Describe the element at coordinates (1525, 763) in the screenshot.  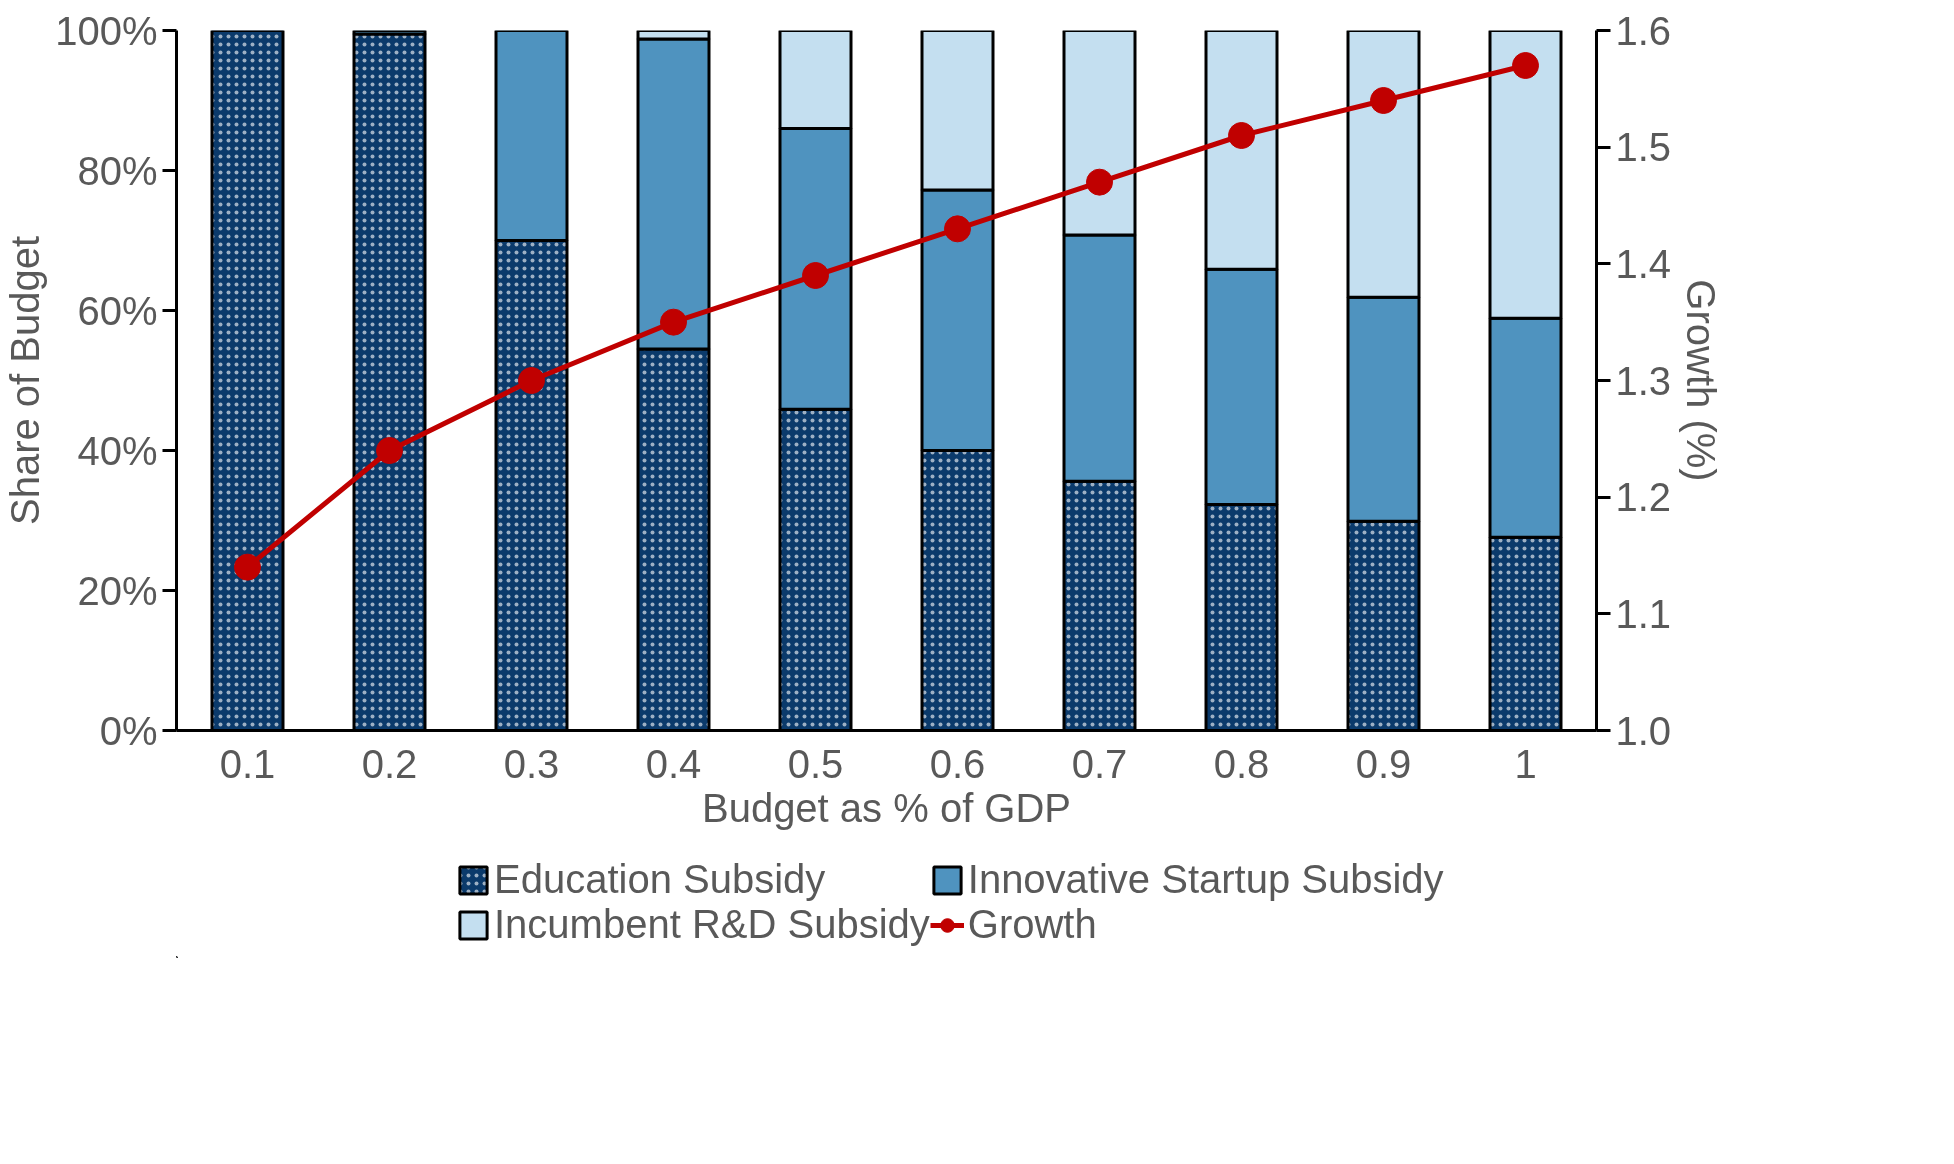
I see `x-tick-label: 1` at that location.